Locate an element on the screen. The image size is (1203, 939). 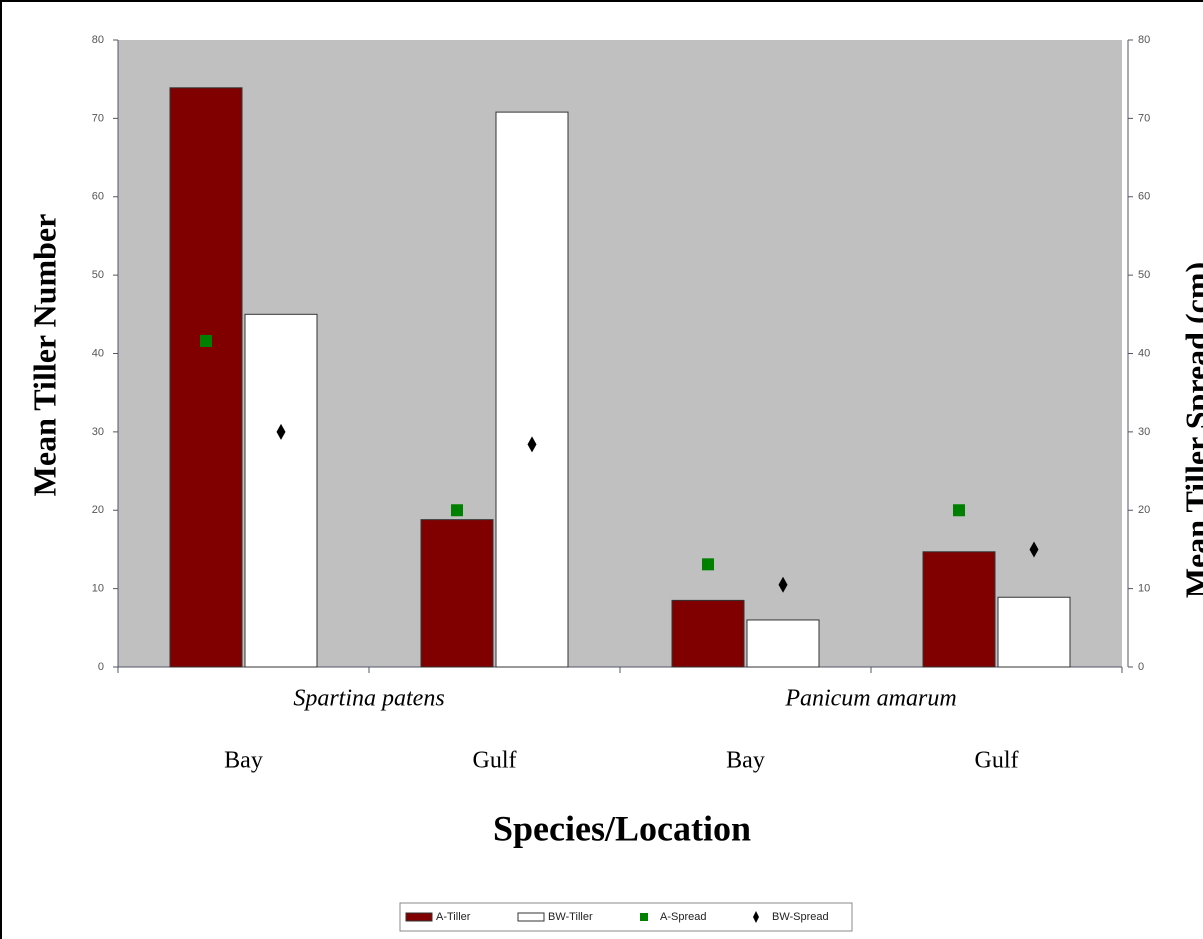
y-tick-label: 80 is located at coordinates (98, 40).